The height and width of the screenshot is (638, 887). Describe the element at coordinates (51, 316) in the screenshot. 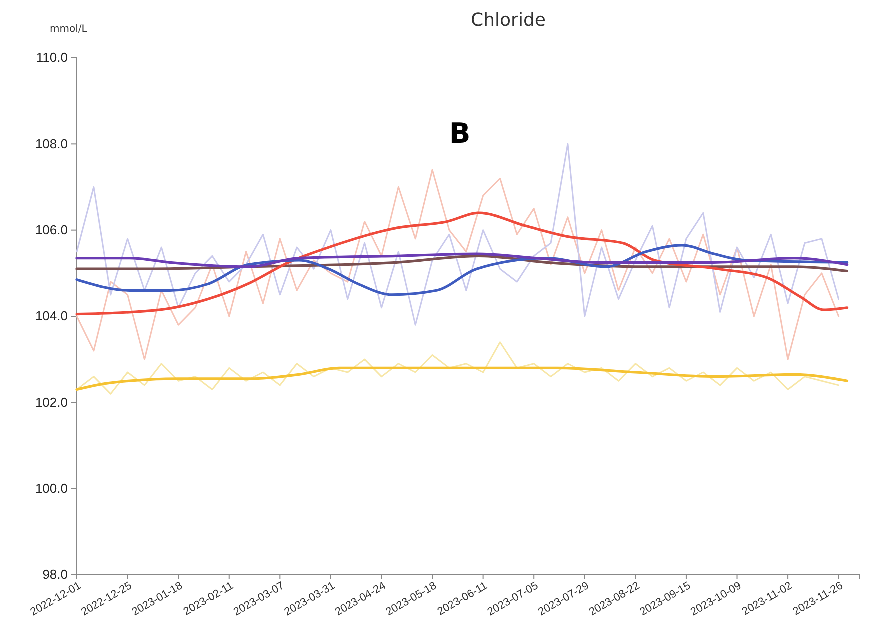

I see `y-tick-label: 104.0` at that location.